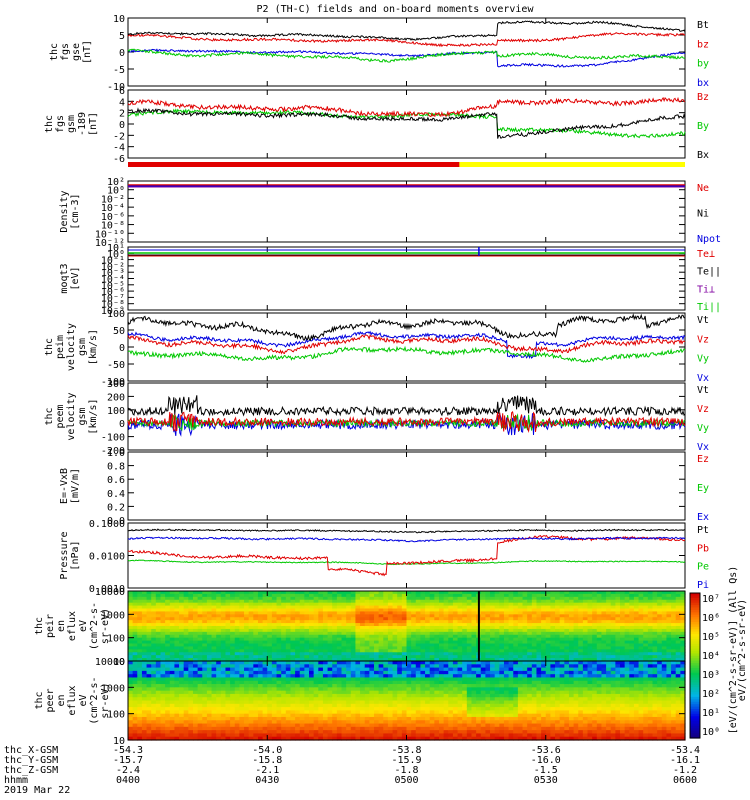 The image size is (750, 800). Describe the element at coordinates (407, 701) in the screenshot. I see `spectrogram-peer_spec` at that location.